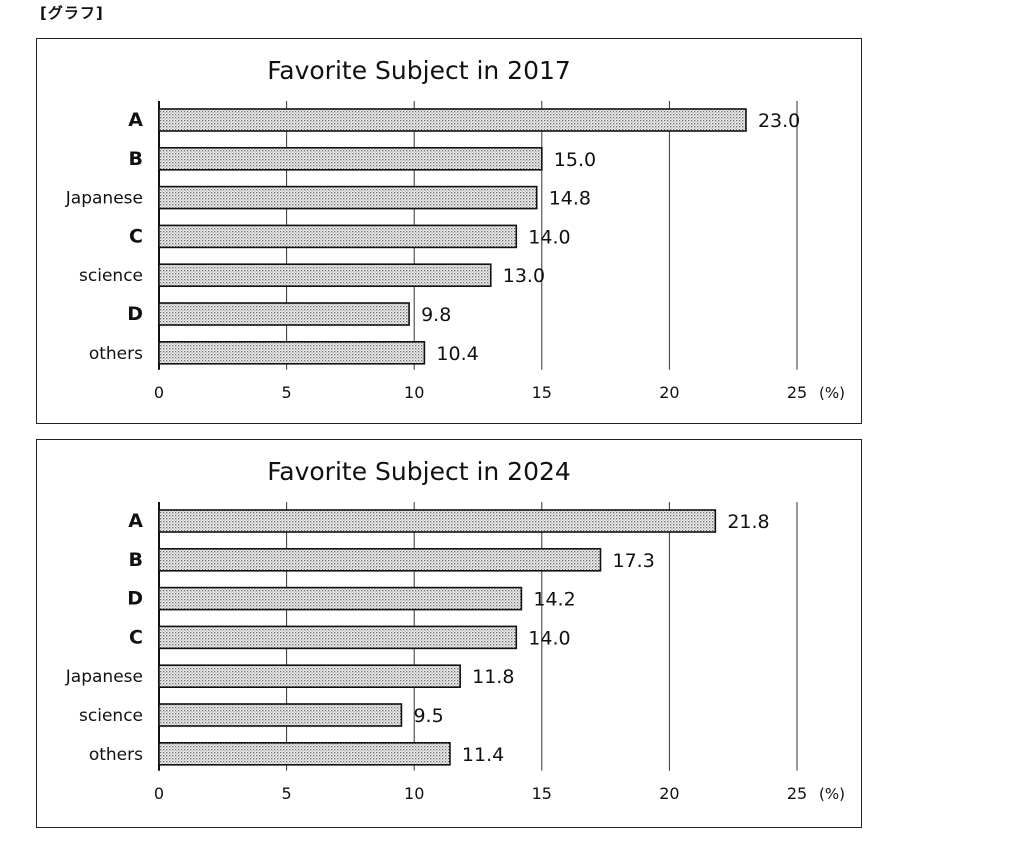  Describe the element at coordinates (452, 120) in the screenshot. I see `chart-2017-bar-a` at that location.